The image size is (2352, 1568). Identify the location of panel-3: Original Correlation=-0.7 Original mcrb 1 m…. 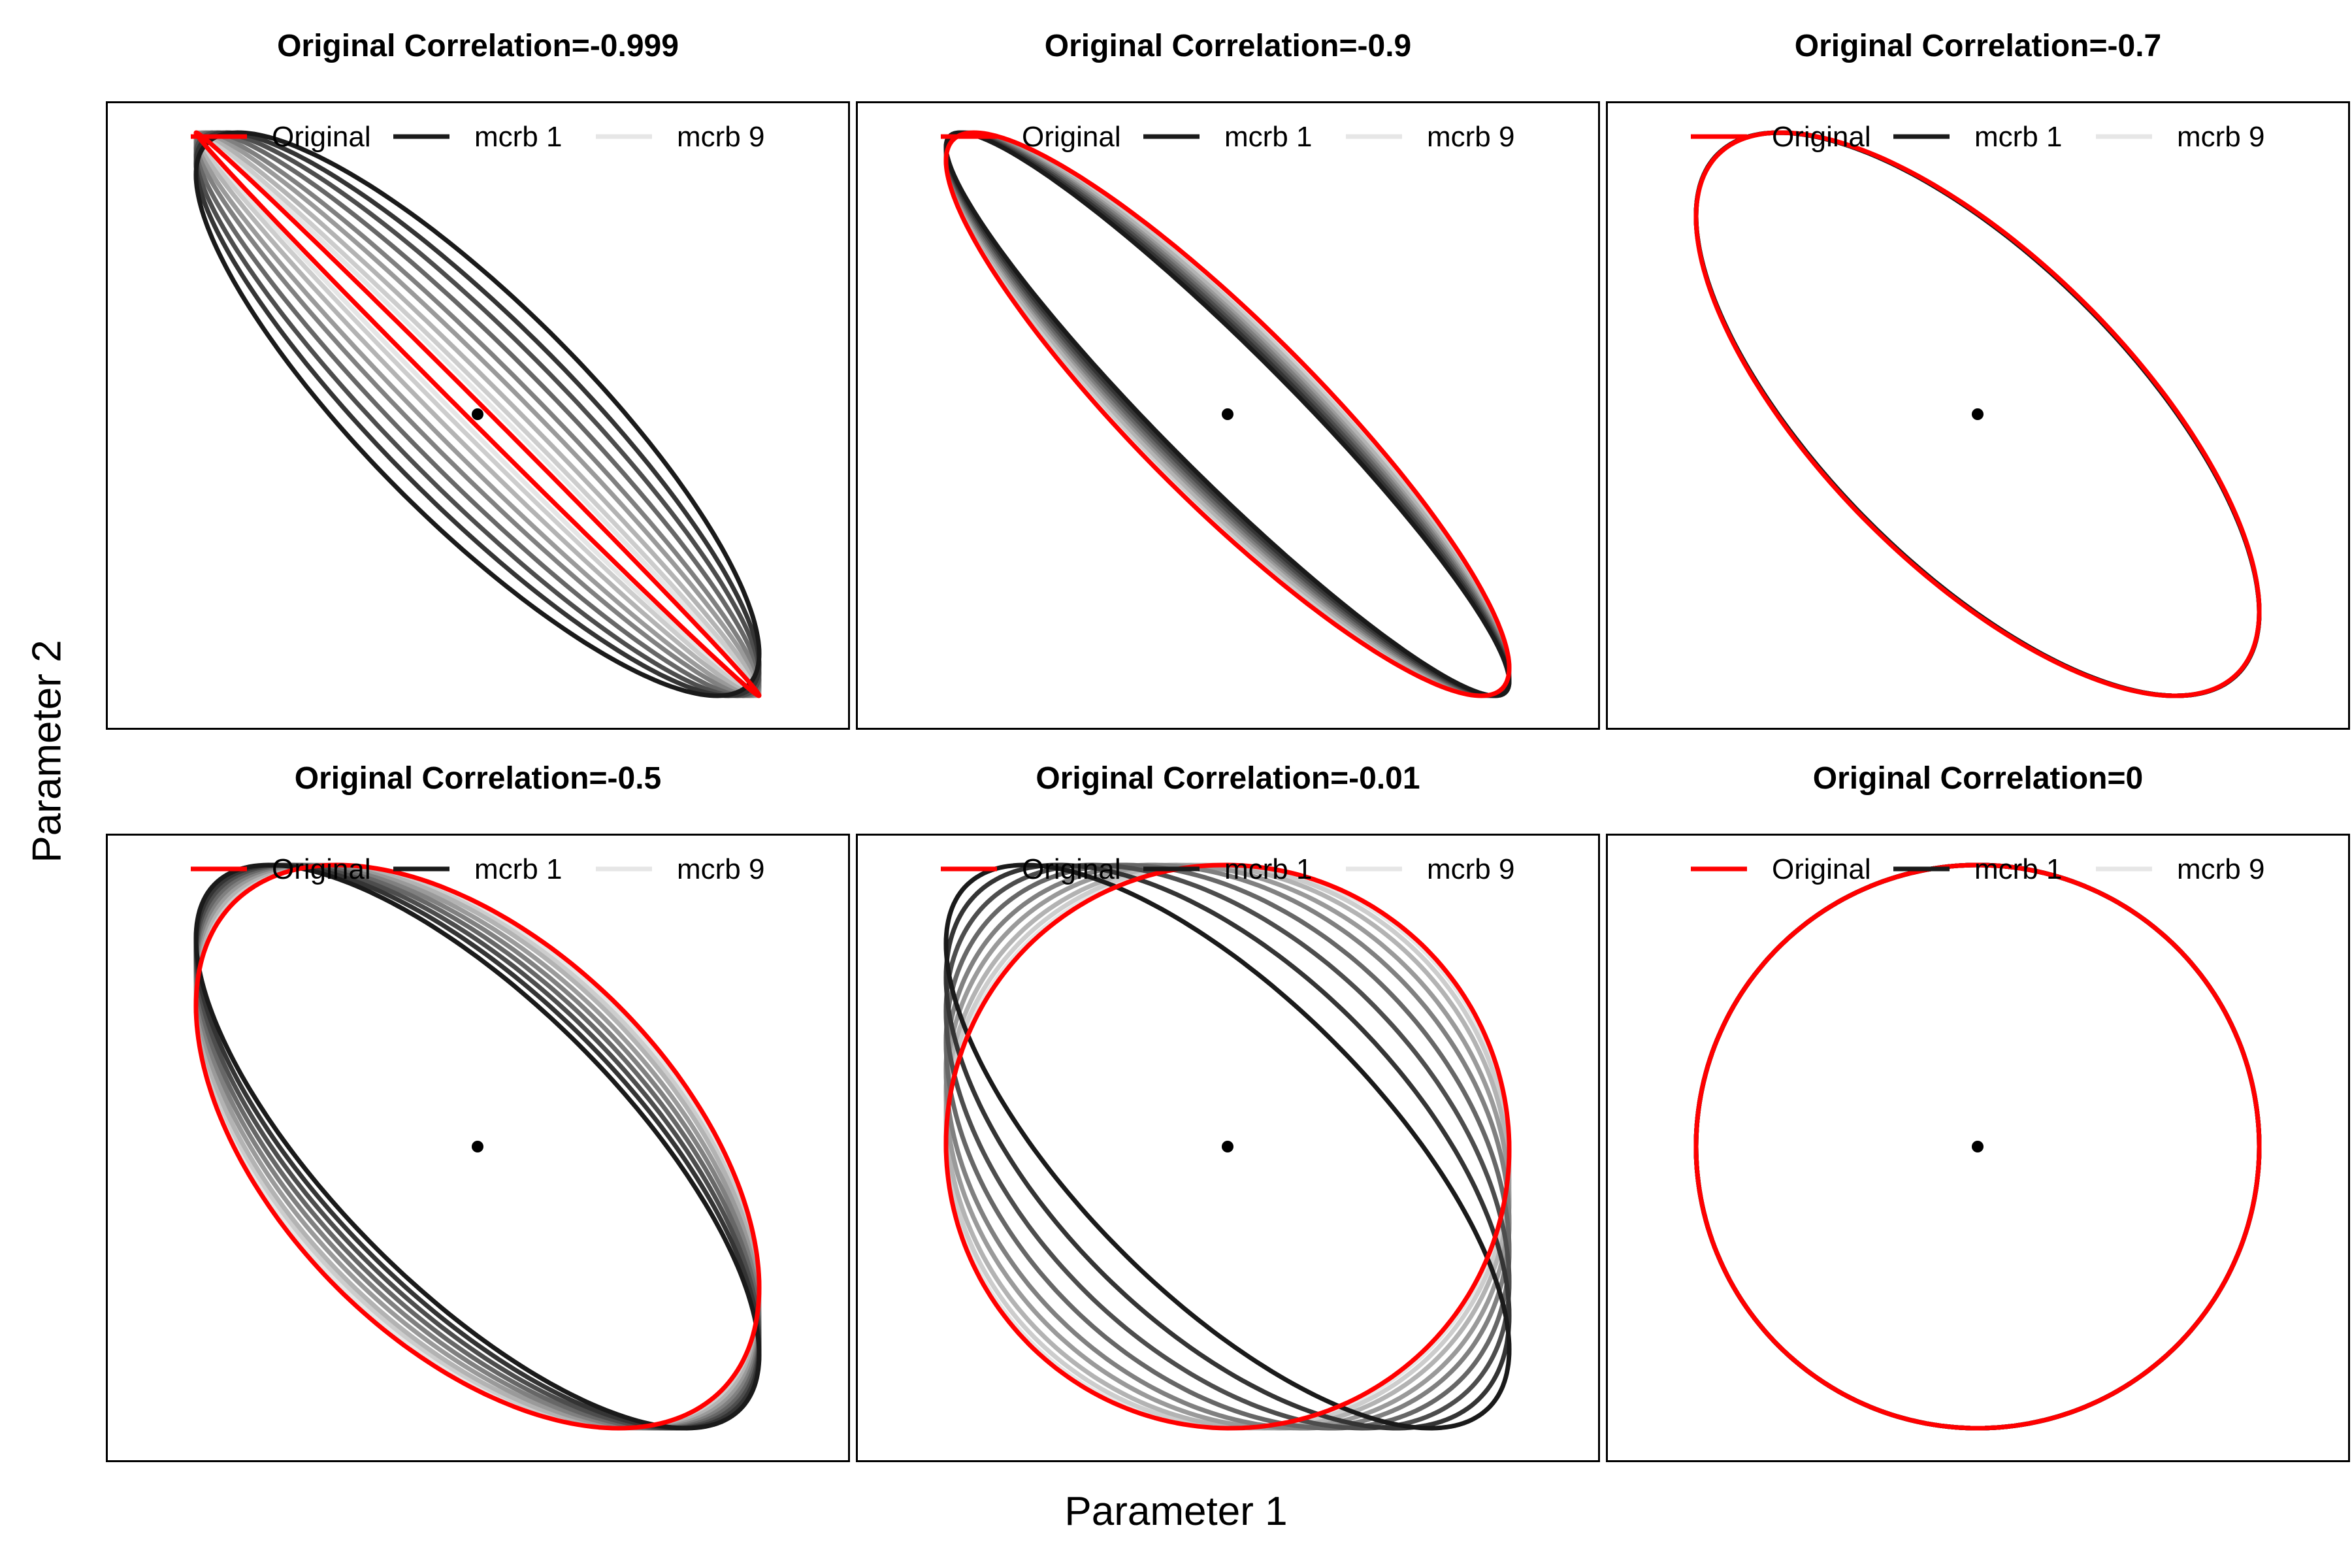
(1978, 379).